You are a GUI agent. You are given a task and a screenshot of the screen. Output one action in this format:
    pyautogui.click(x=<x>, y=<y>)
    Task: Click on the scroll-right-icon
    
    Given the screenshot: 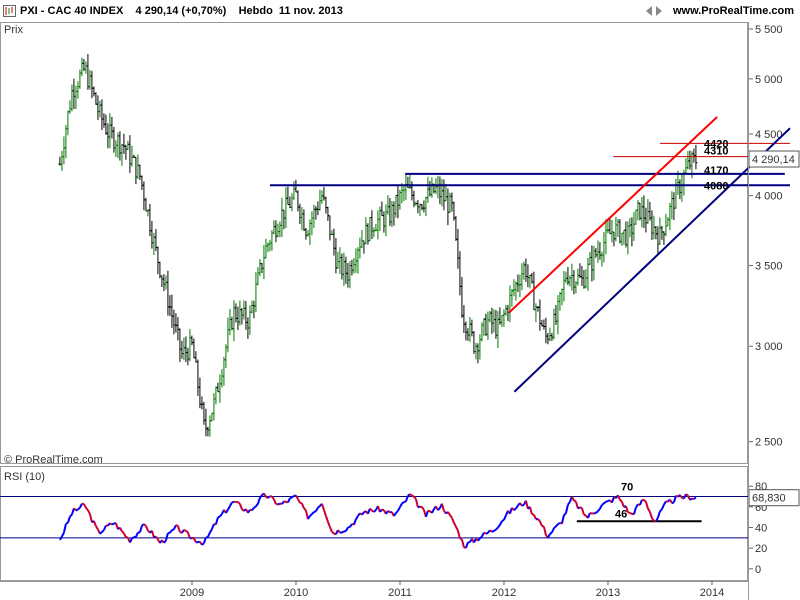 What is the action you would take?
    pyautogui.click(x=659, y=11)
    